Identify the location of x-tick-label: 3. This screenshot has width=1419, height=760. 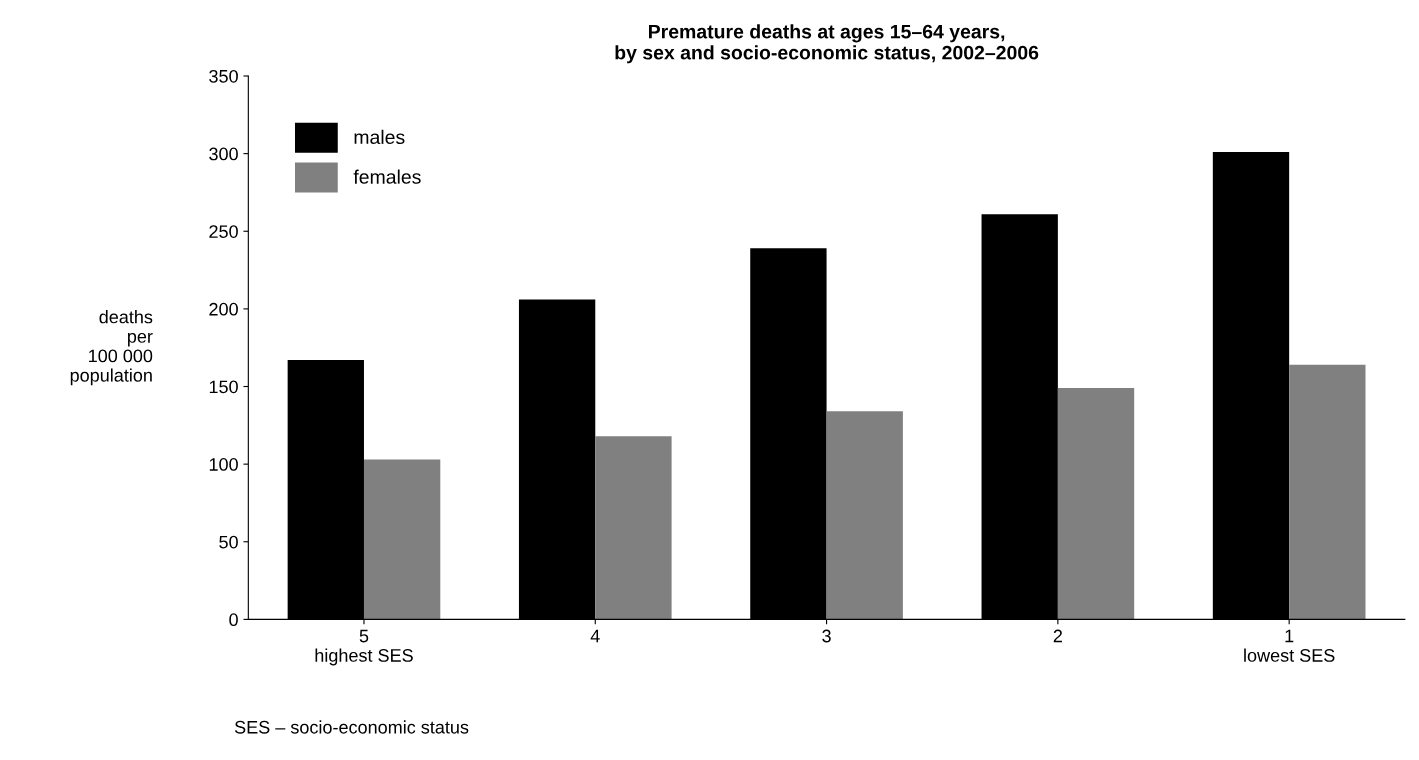
(826, 636).